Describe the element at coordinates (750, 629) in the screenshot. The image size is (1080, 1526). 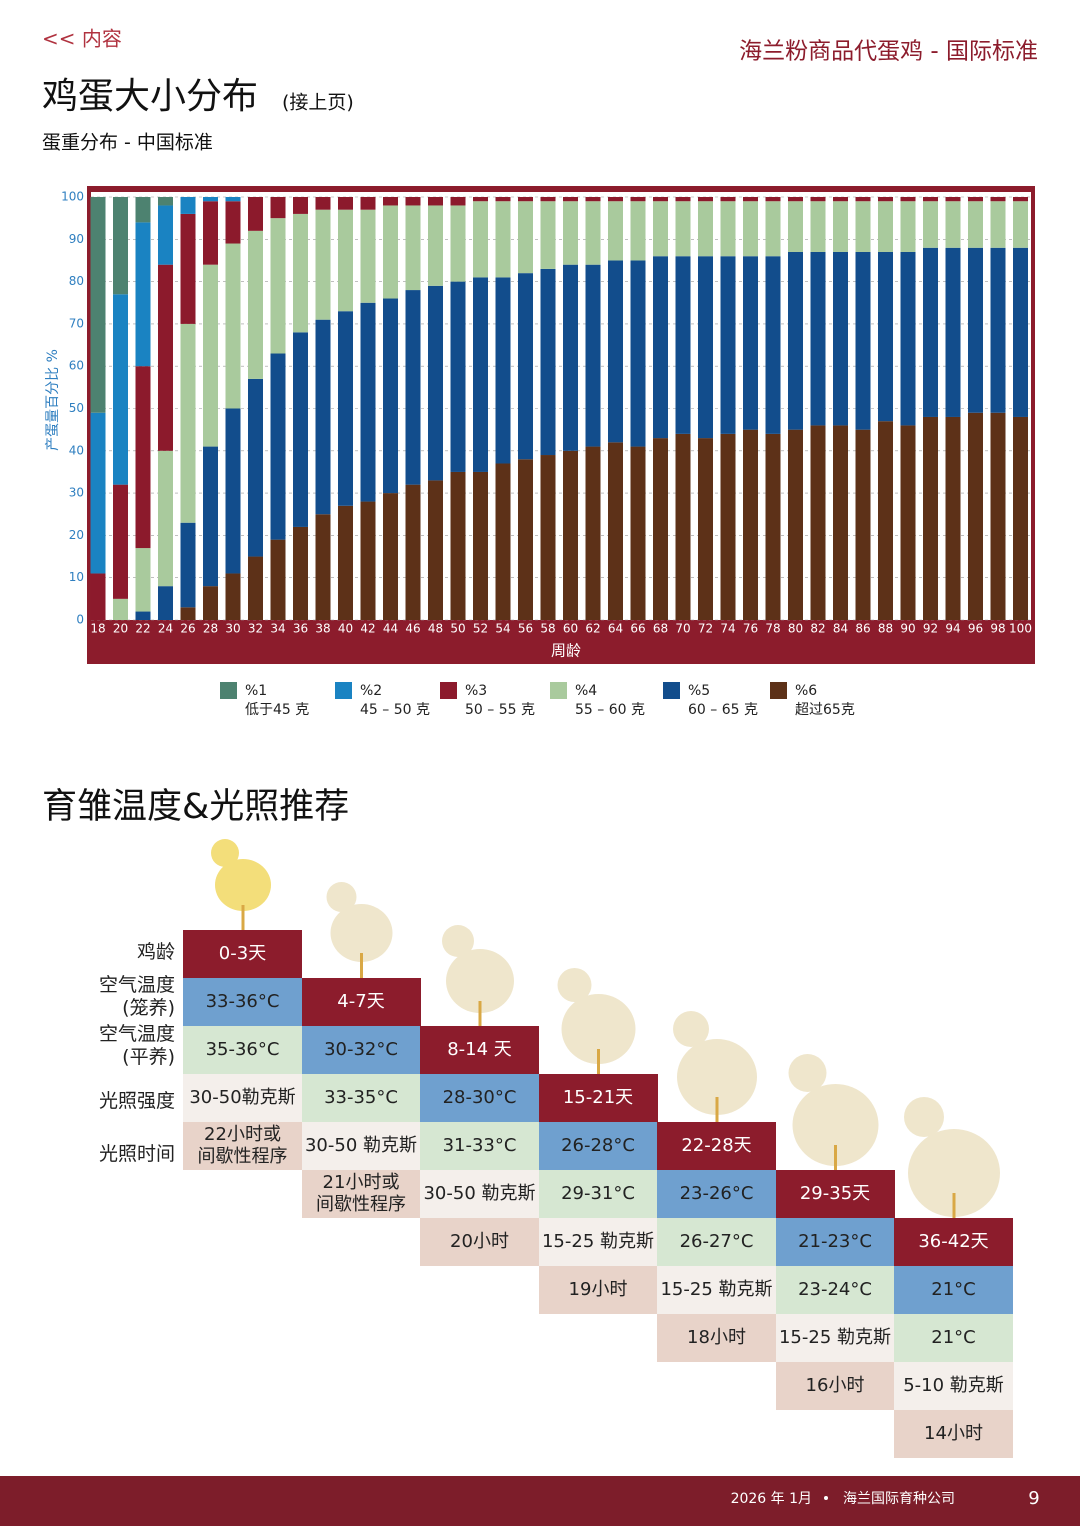
I see `x-tick-label: 76` at that location.